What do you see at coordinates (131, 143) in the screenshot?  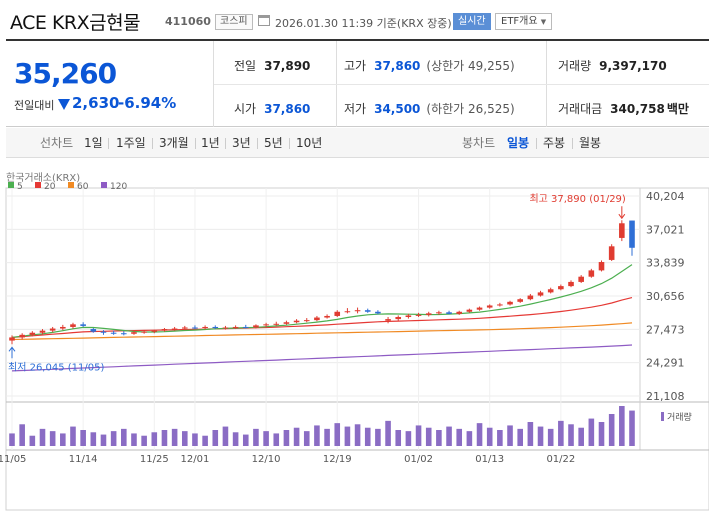 I see `period-1w: 1주일` at bounding box center [131, 143].